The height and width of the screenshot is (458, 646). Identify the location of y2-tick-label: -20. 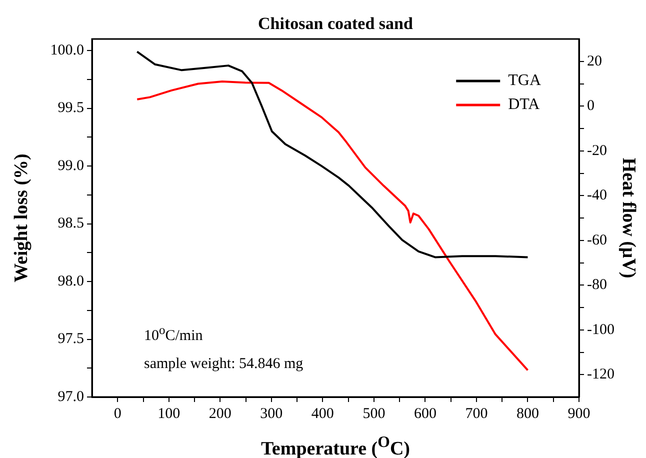
(597, 150).